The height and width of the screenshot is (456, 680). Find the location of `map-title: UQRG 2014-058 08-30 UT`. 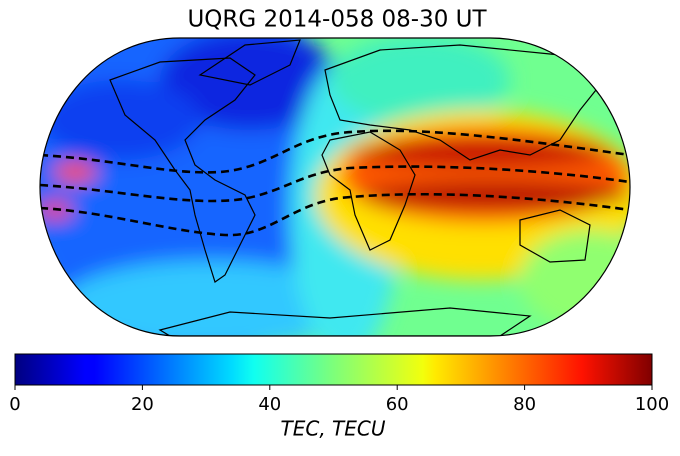

map-title: UQRG 2014-058 08-30 UT is located at coordinates (337, 20).